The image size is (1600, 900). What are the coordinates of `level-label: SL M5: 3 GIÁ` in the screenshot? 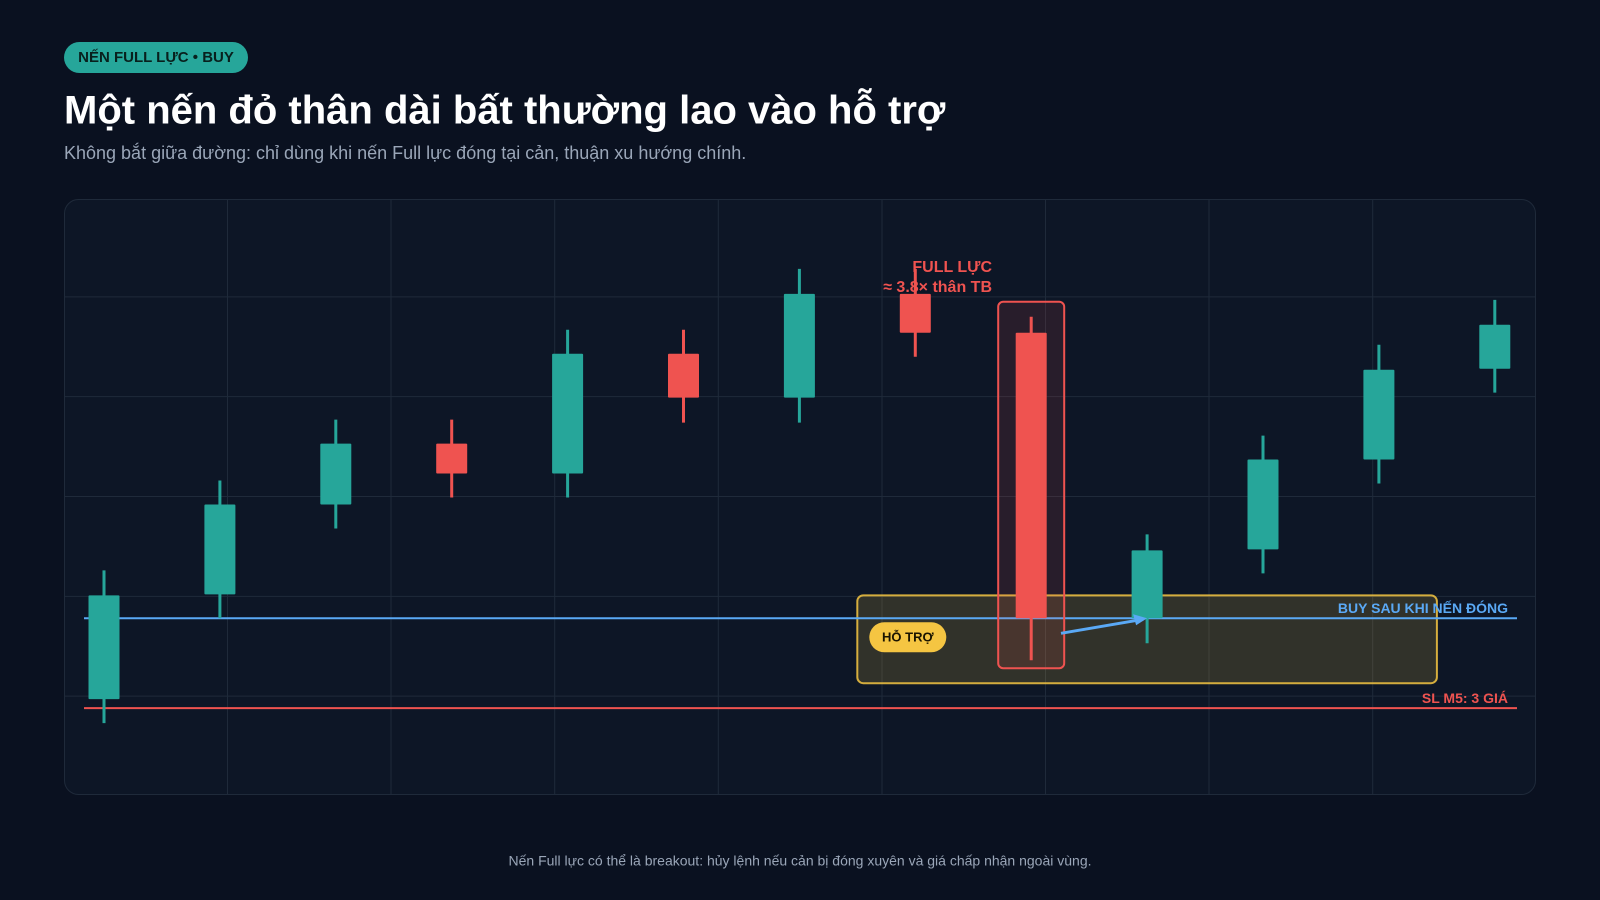 It's located at (1465, 698).